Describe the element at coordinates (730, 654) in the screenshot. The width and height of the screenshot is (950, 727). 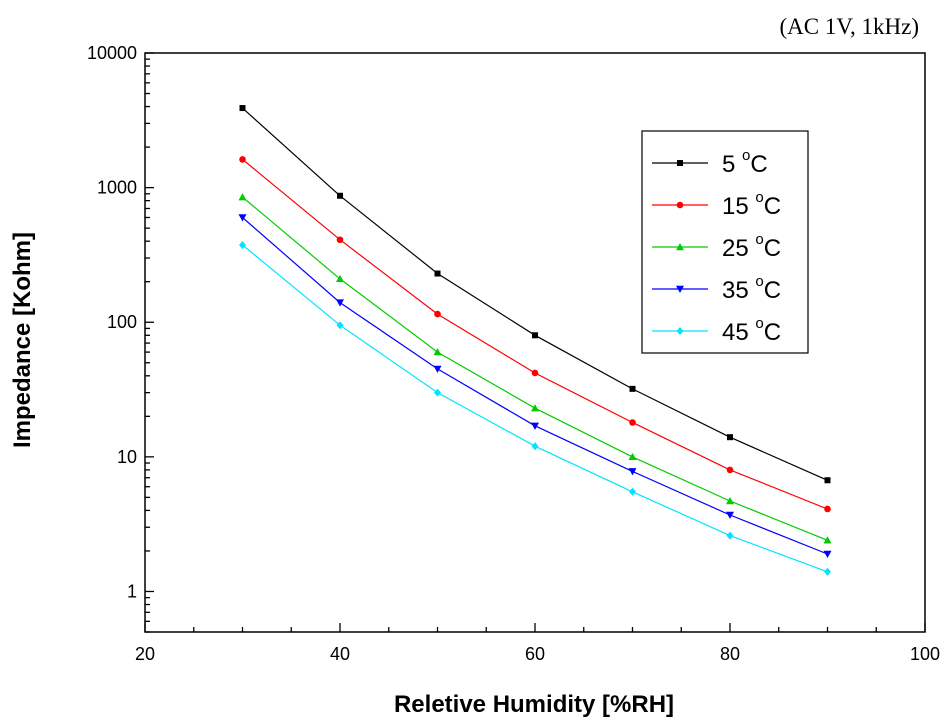
I see `x-tick-label: 80` at that location.